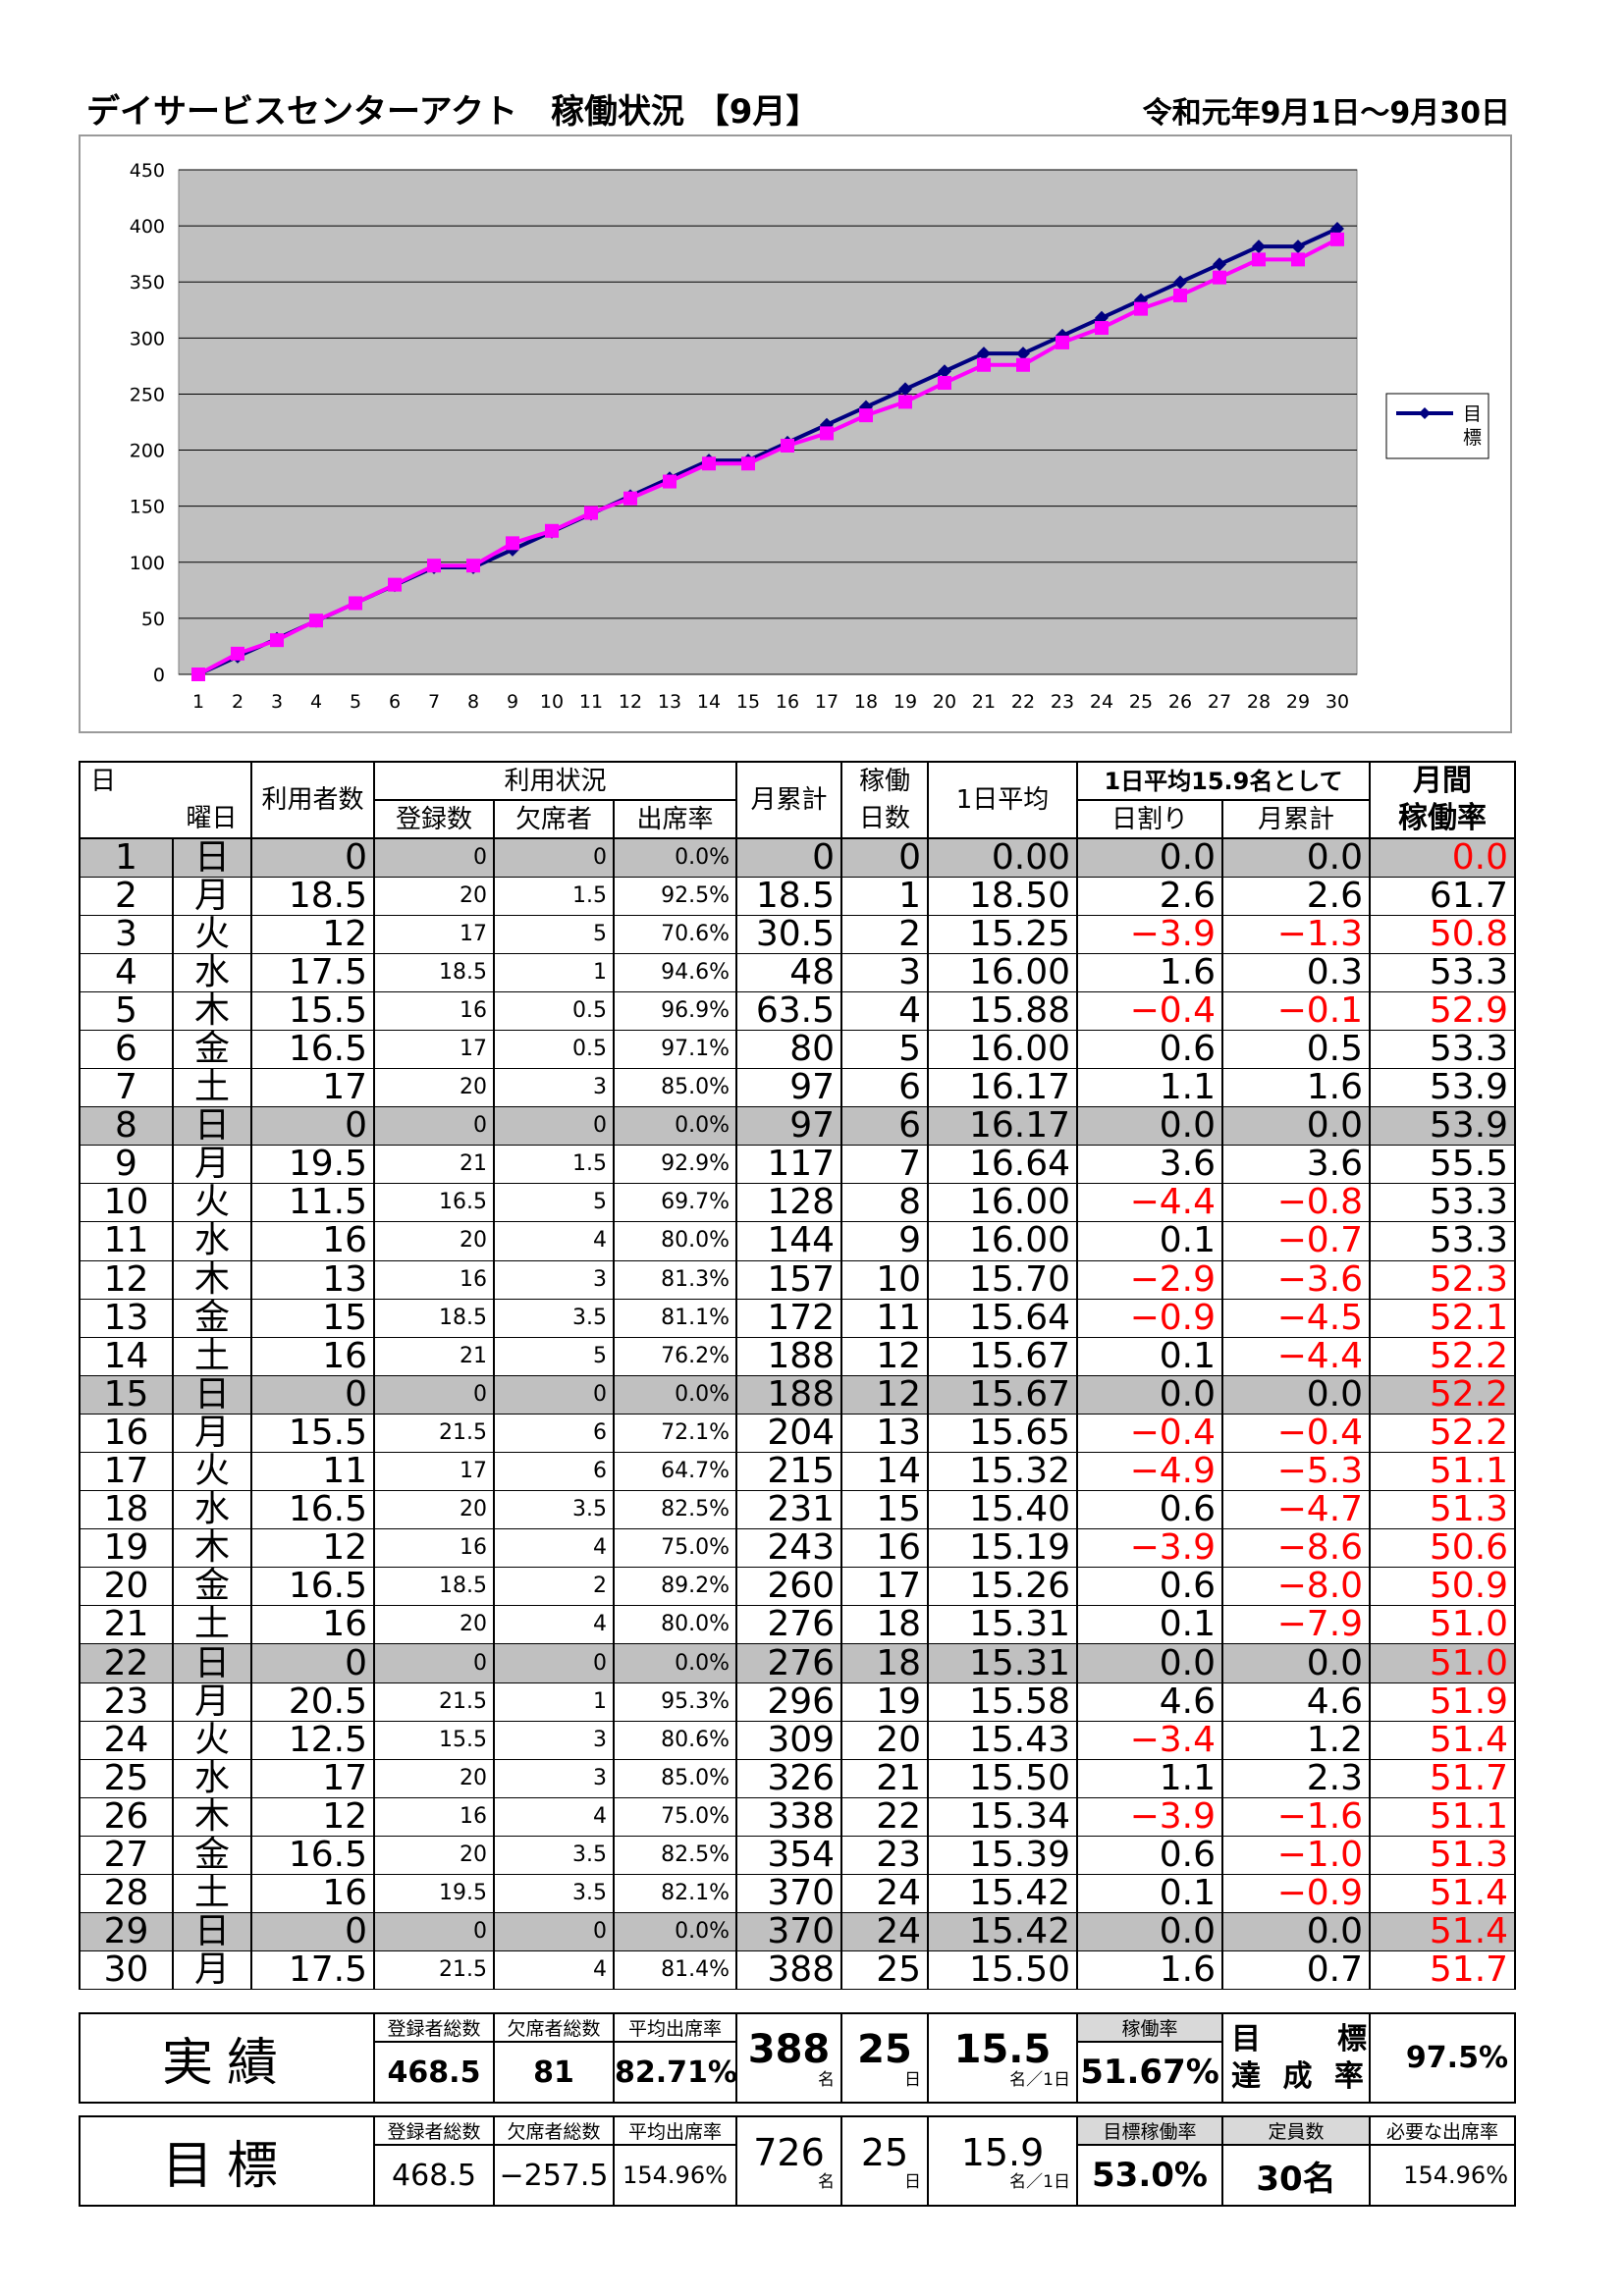 The image size is (1624, 2296). I want to click on cumulative-cell: 260, so click(789, 1587).